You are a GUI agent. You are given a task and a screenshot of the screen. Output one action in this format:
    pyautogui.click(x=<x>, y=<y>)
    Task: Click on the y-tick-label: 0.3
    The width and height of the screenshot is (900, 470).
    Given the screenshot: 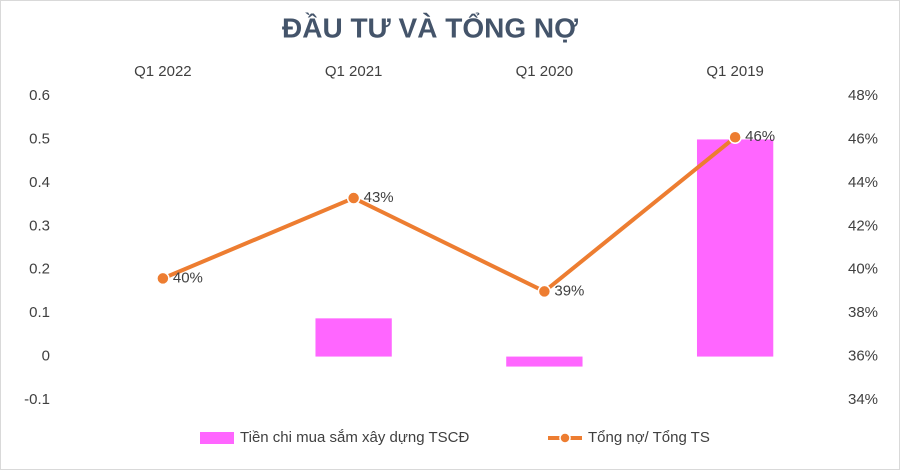 What is the action you would take?
    pyautogui.click(x=39, y=225)
    